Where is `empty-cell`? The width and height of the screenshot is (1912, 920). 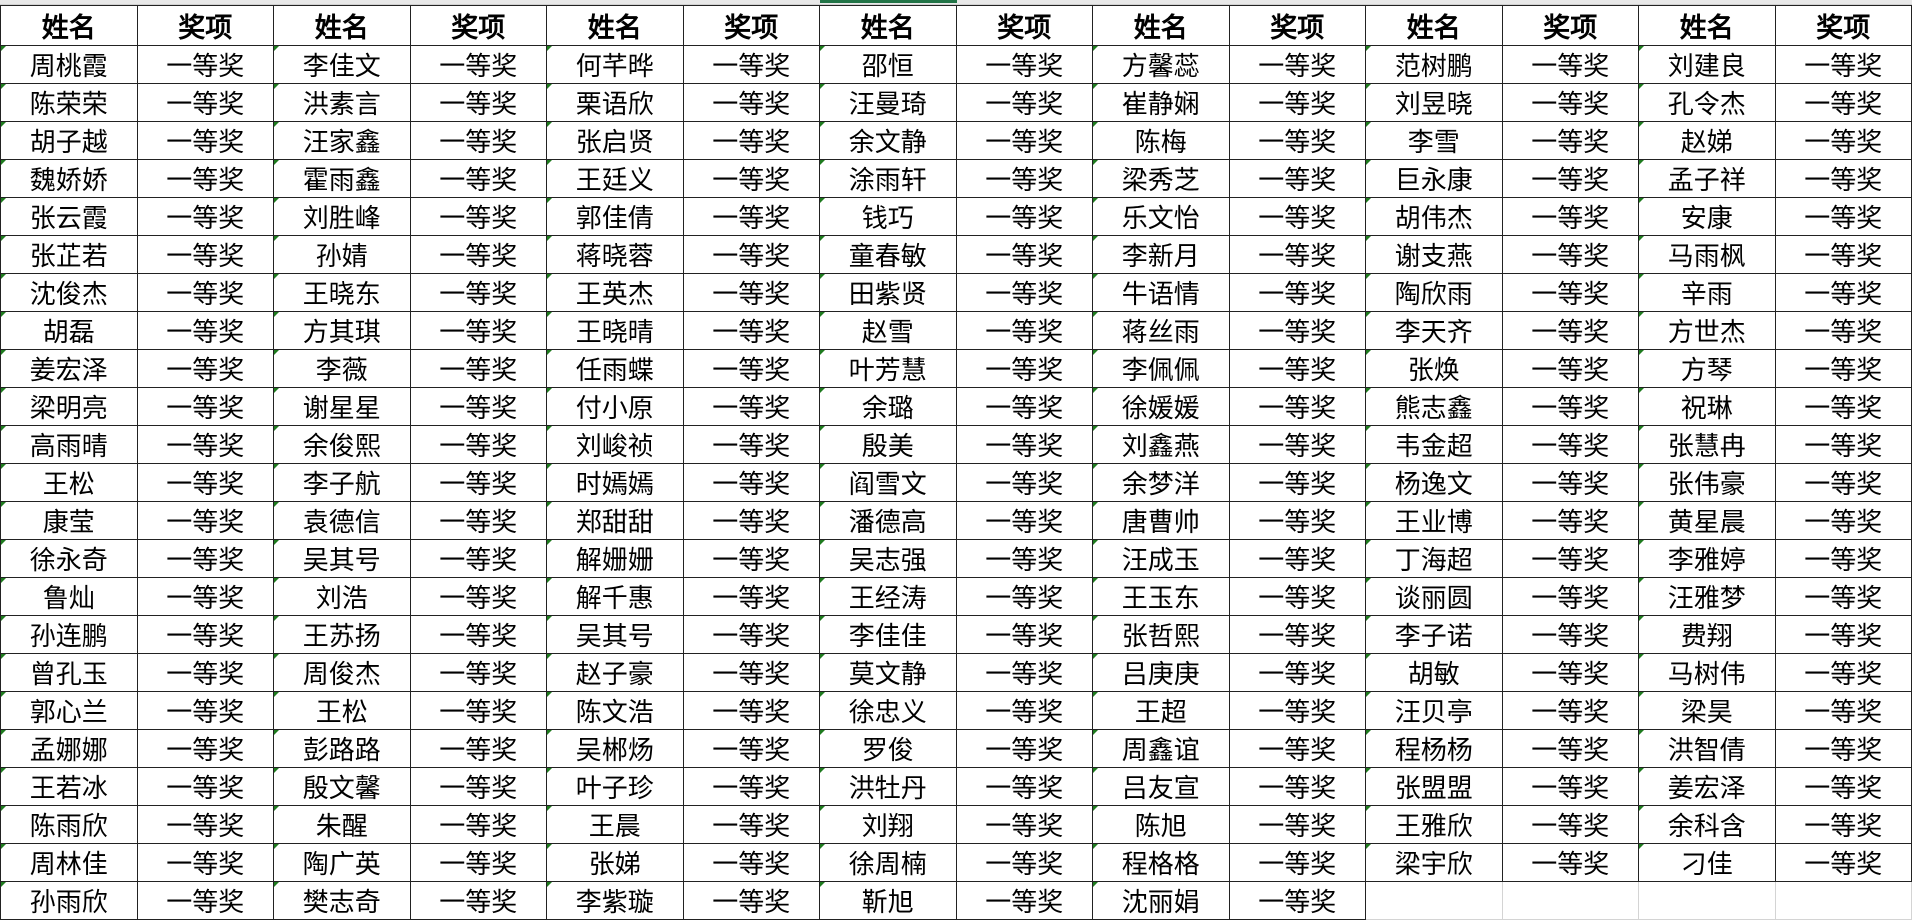 empty-cell is located at coordinates (1843, 900).